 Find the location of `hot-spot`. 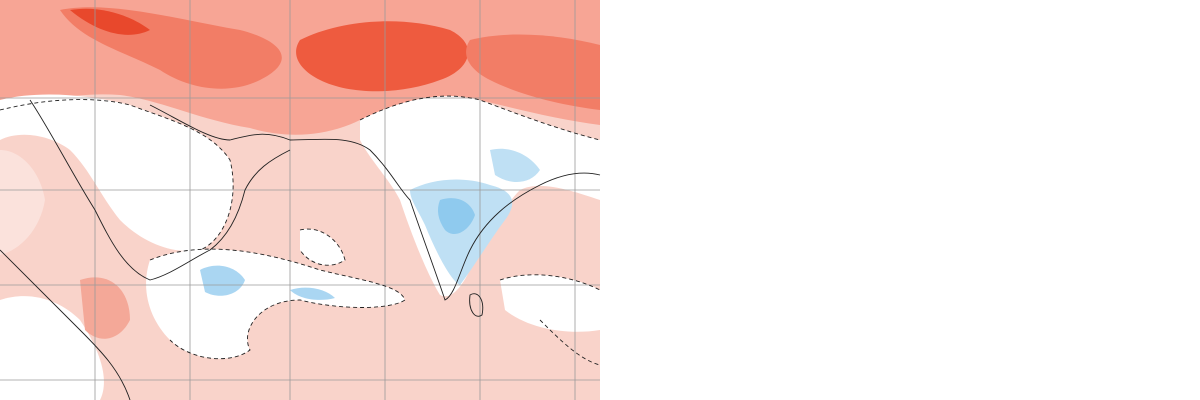

hot-spot is located at coordinates (110, 21).